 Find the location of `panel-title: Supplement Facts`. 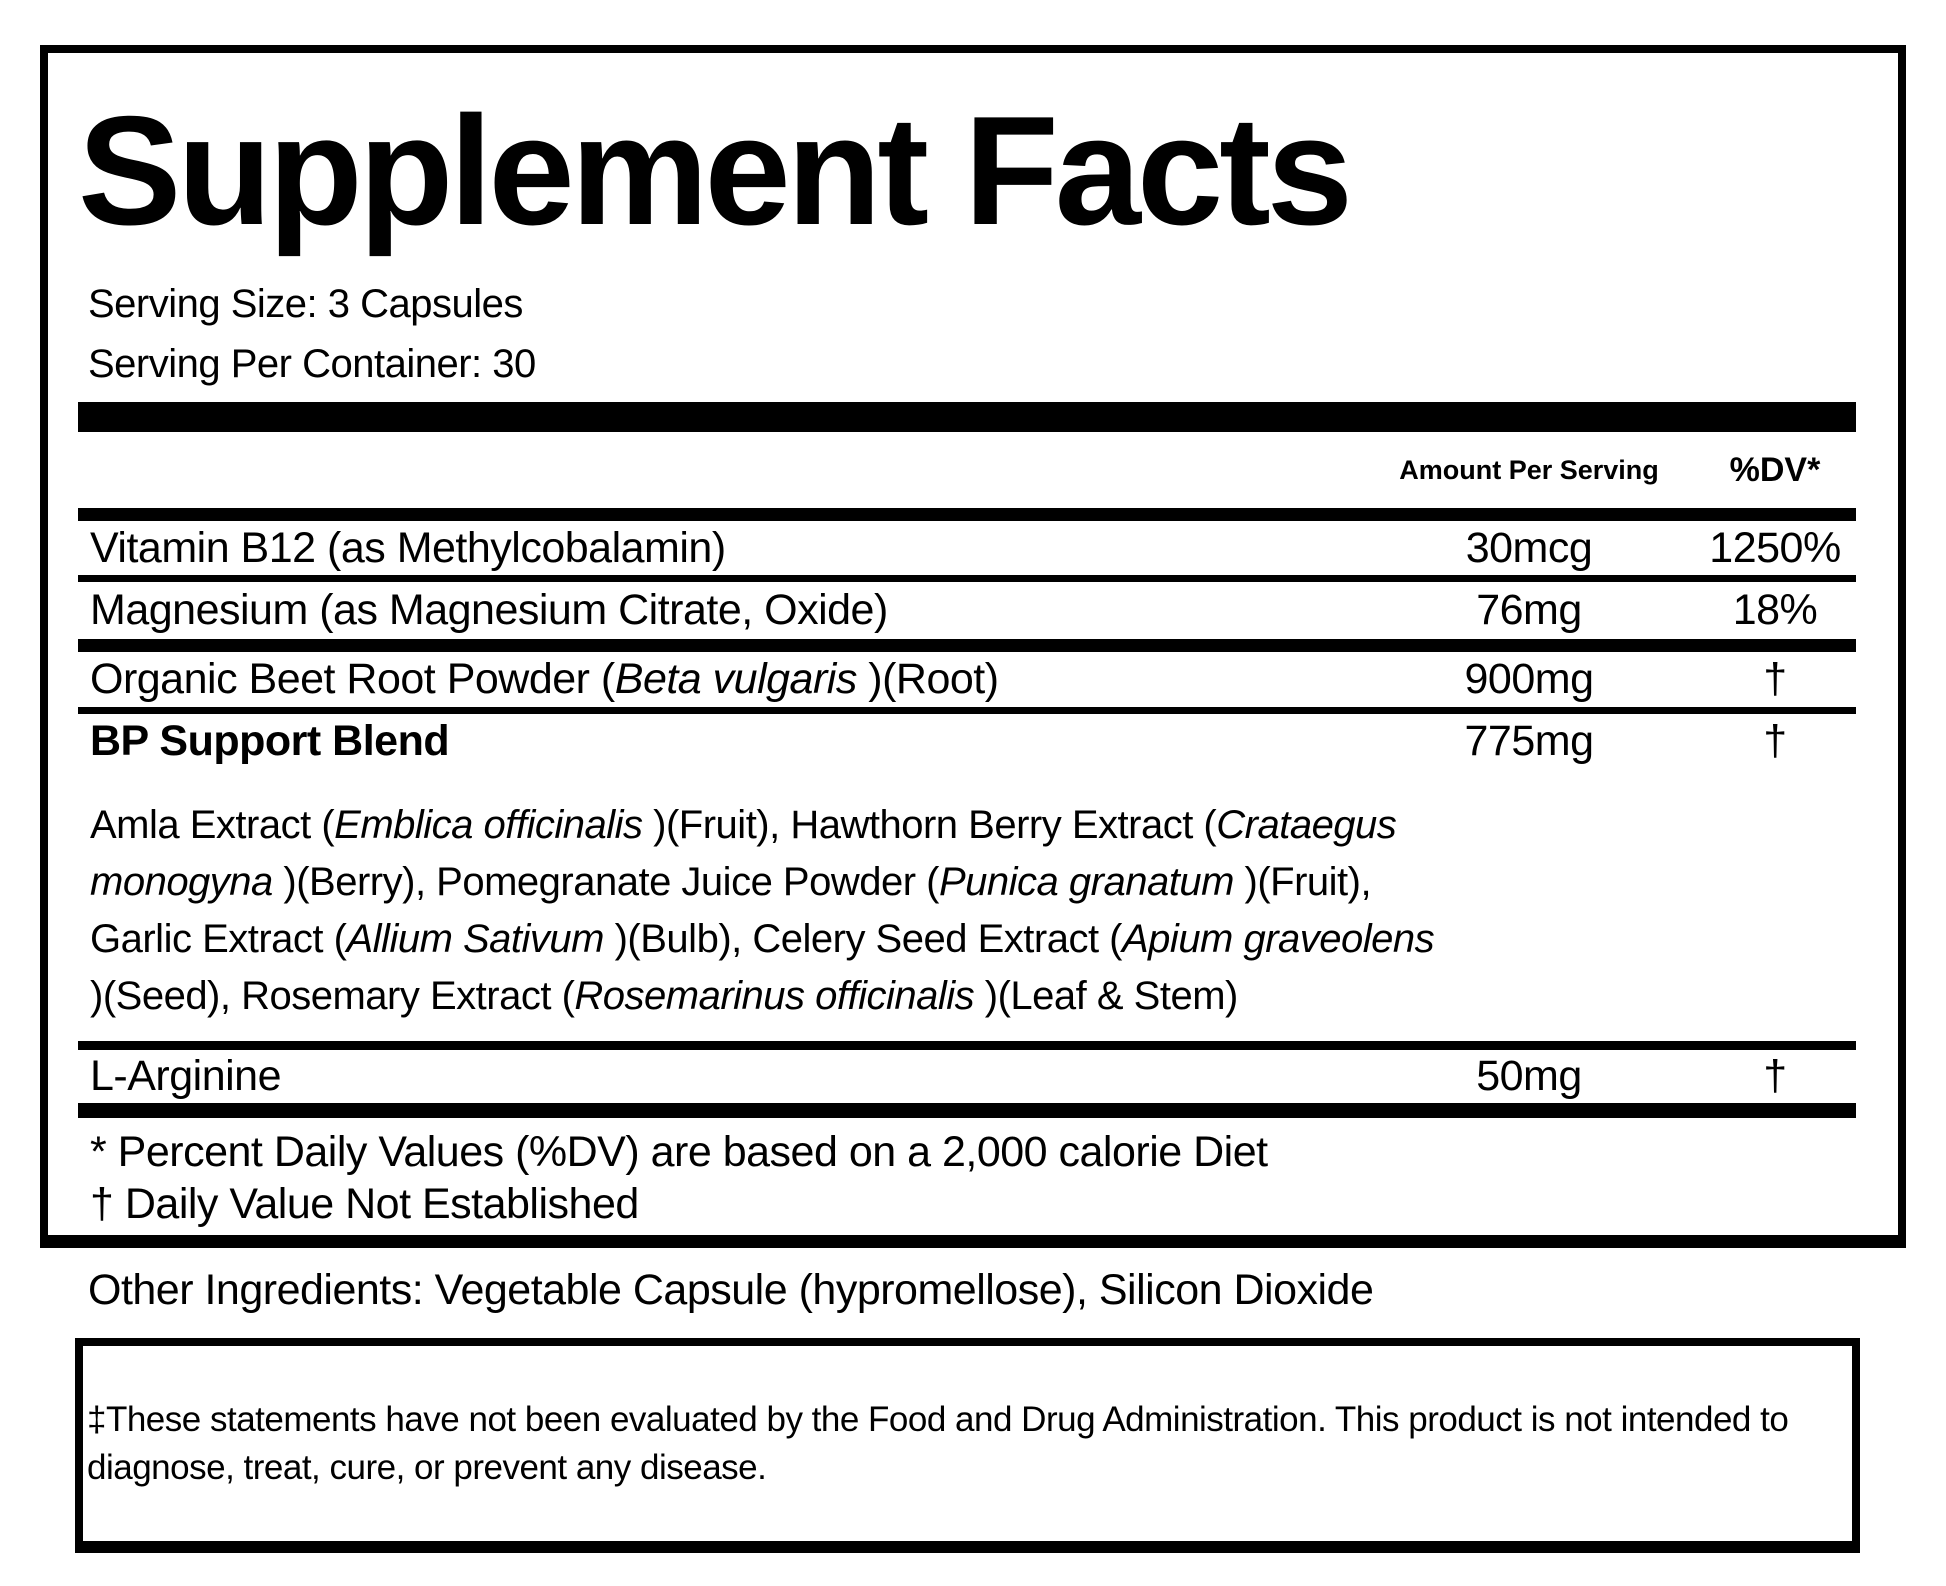

panel-title: Supplement Facts is located at coordinates (715, 170).